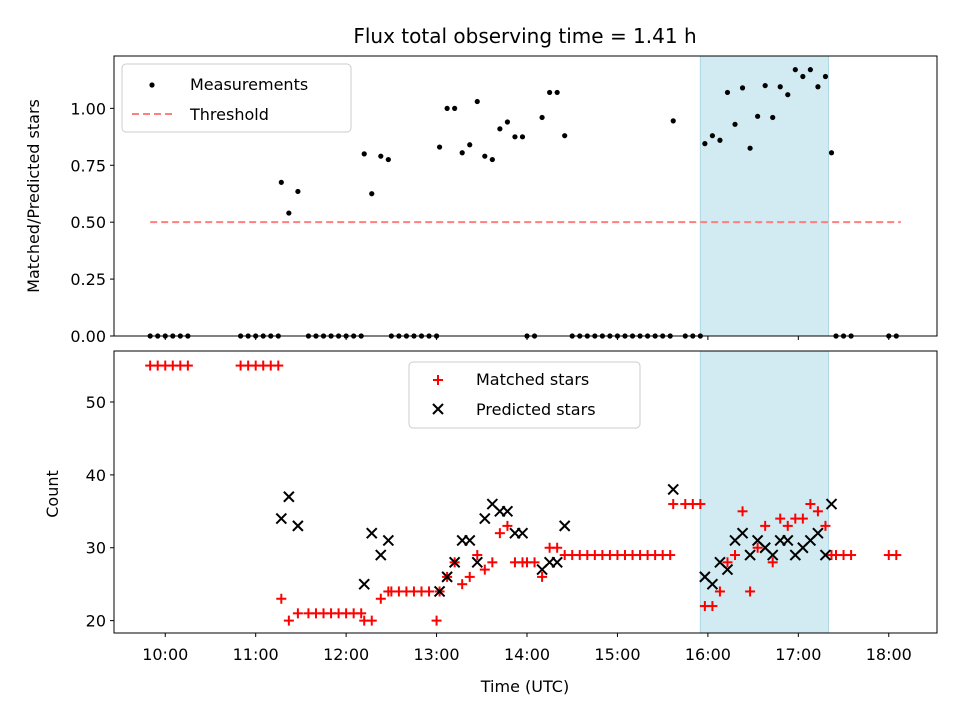 The width and height of the screenshot is (960, 720). I want to click on top-legend: Measurements Threshold, so click(236, 98).